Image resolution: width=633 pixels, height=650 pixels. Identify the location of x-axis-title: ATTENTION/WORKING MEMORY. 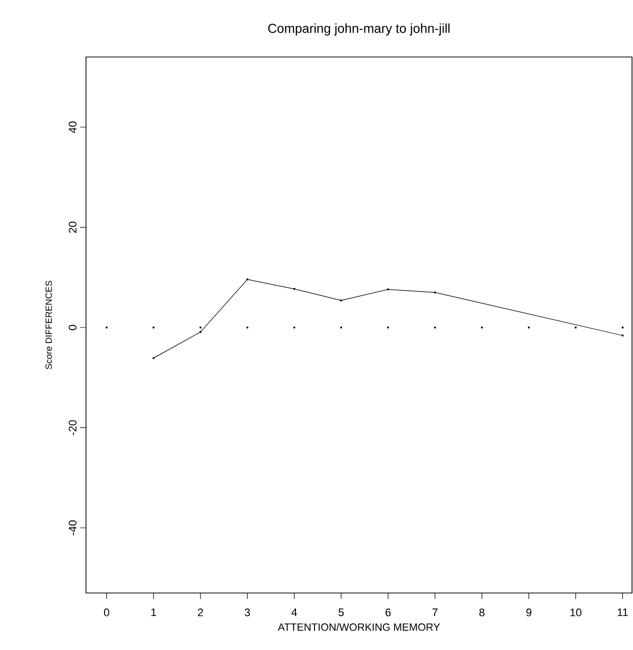
(359, 627).